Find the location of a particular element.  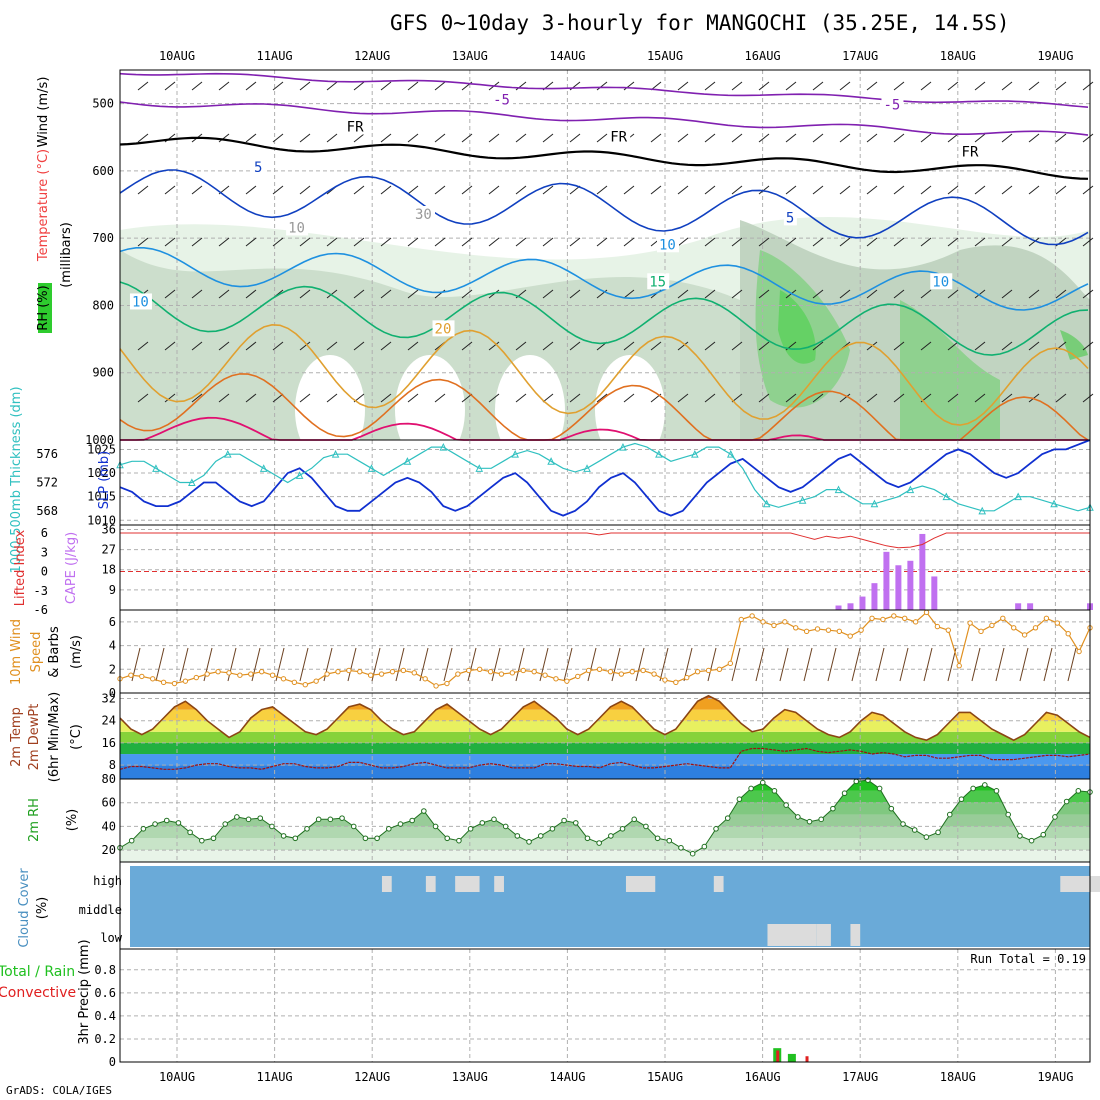

temp-tick-label: 8 is located at coordinates (112, 765).